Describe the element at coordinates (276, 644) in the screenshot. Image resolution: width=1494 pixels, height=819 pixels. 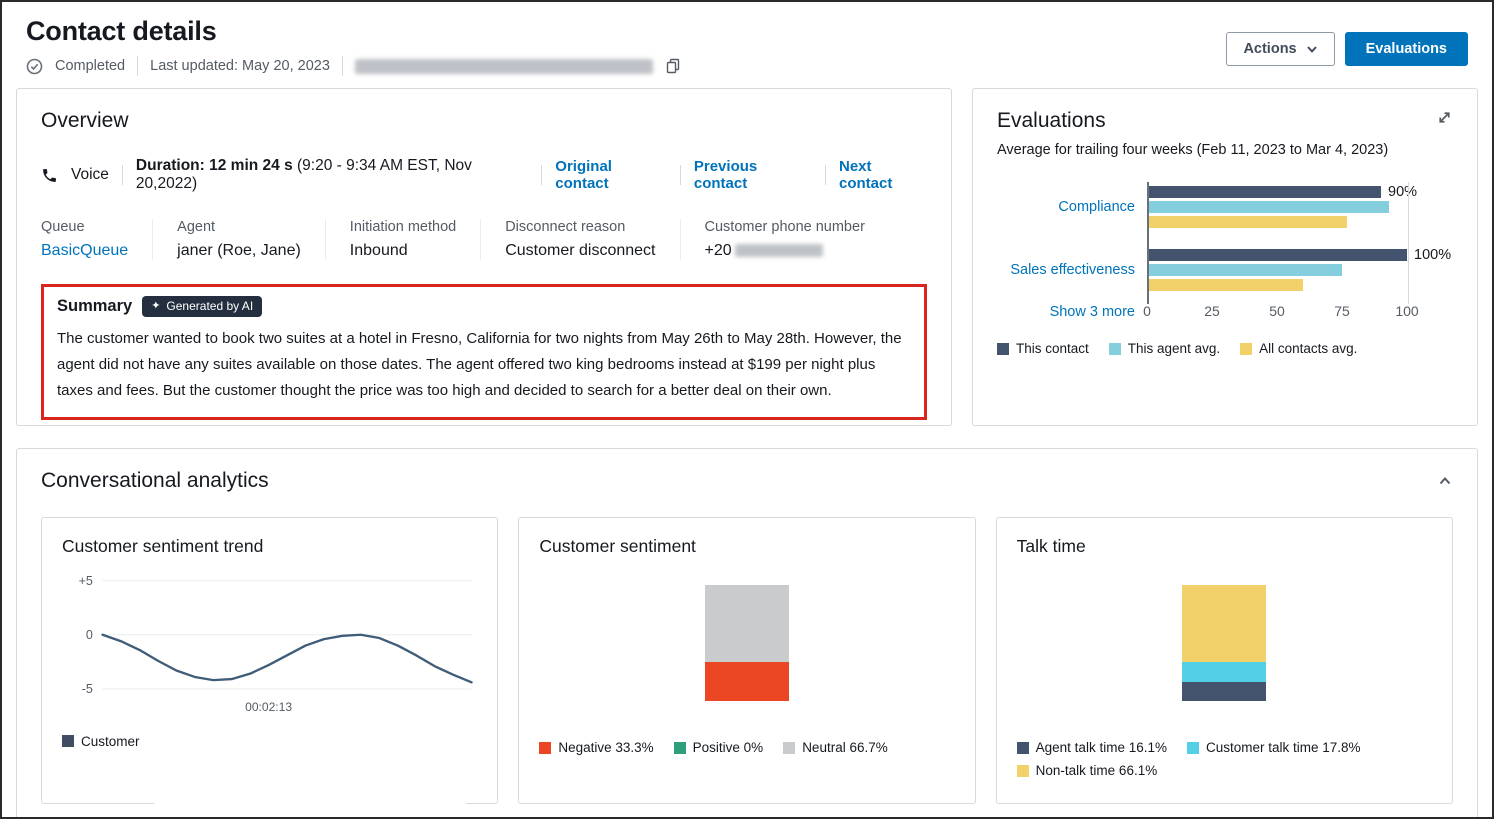
I see `sentiment-trend-chart: +5 0 -5 00:02:13` at that location.